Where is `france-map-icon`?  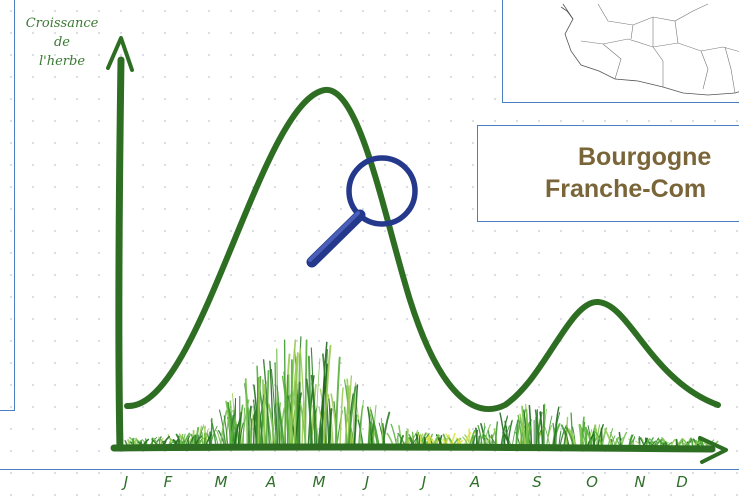 france-map-icon is located at coordinates (620, 51).